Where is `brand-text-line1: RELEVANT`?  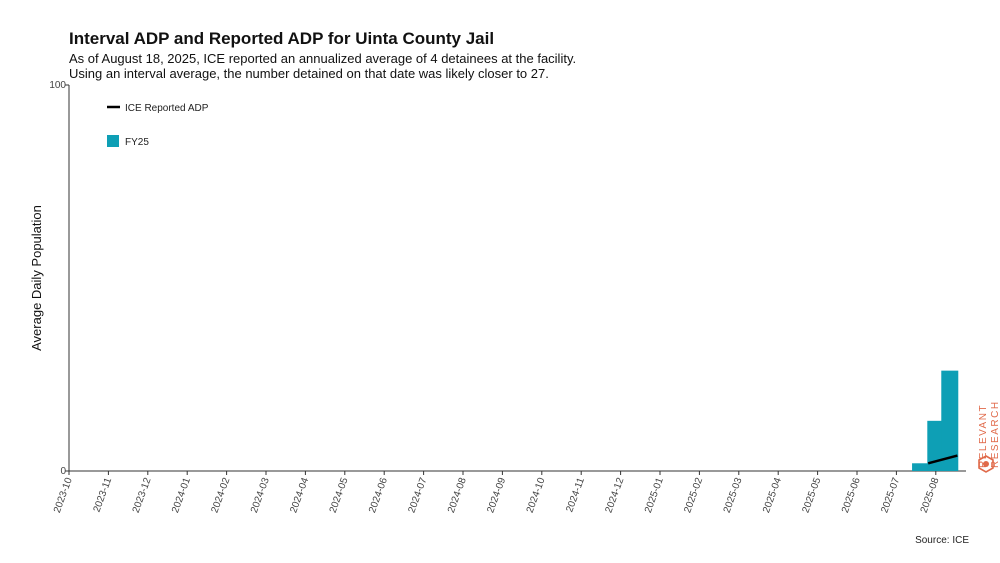
brand-text-line1: RELEVANT is located at coordinates (983, 436).